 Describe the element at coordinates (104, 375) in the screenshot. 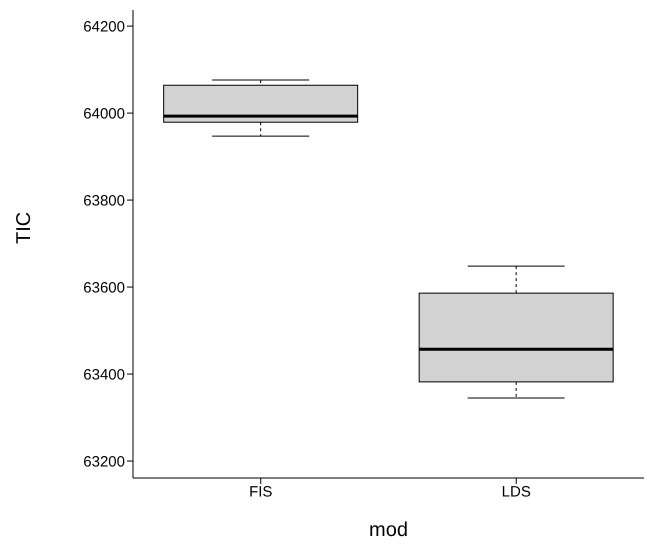

I see `y-tick-label: 63400` at that location.